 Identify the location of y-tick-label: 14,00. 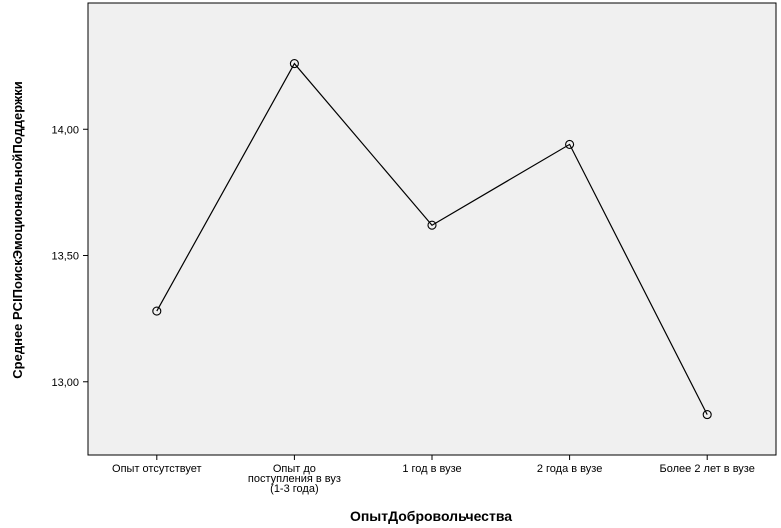
(65, 130).